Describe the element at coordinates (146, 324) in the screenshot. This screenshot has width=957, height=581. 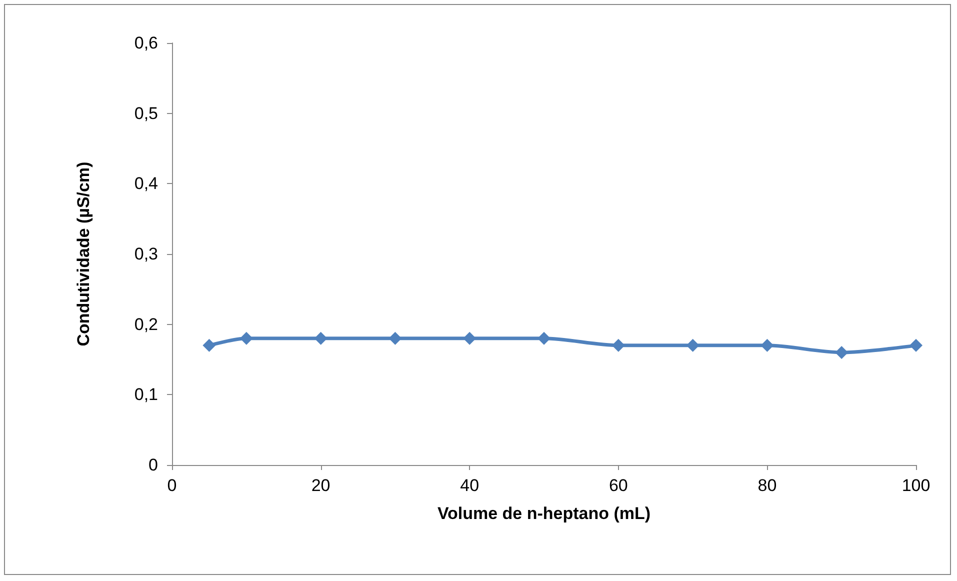
I see `y-tick-label: 0,2` at that location.